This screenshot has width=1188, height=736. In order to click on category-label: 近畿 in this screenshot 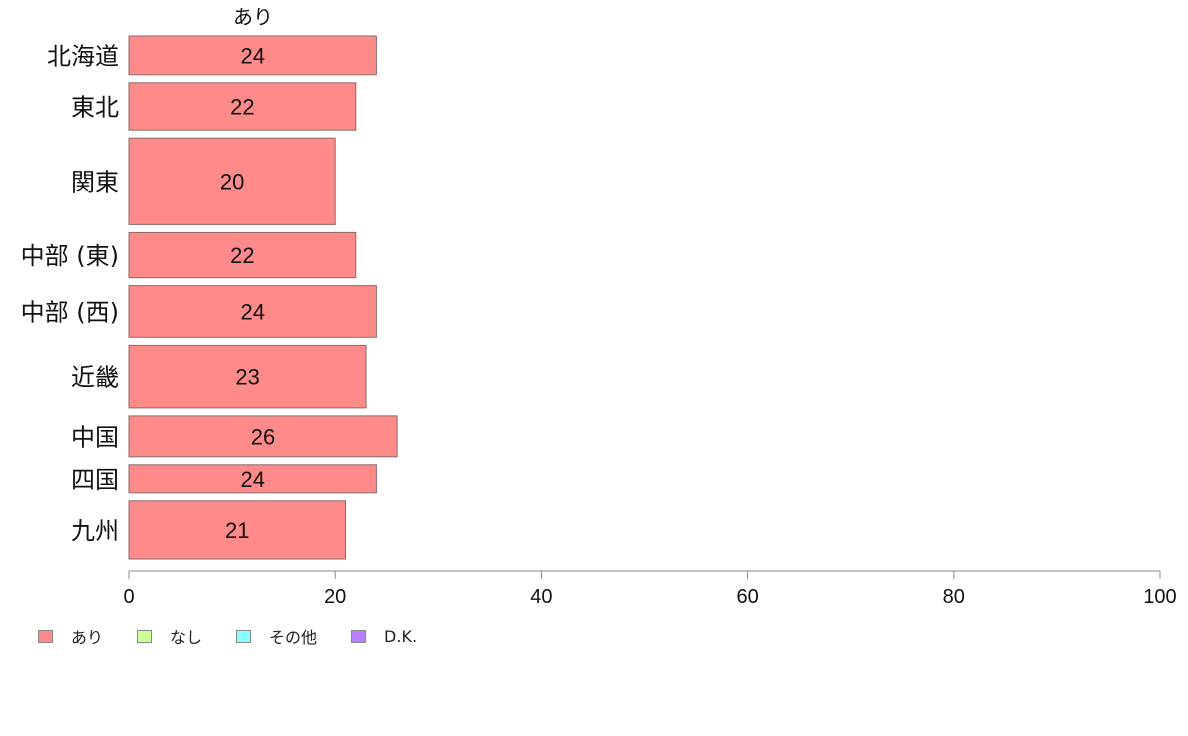, I will do `click(95, 378)`.